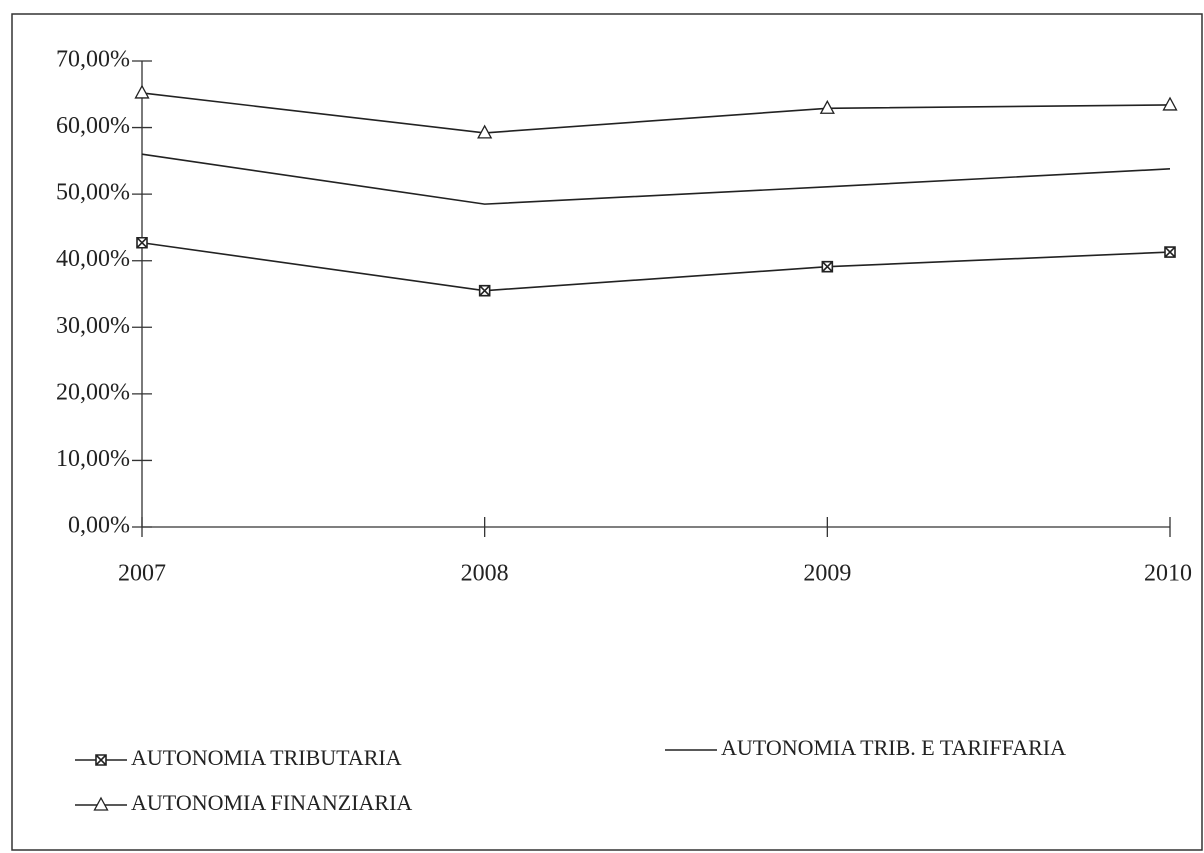 The image size is (1204, 853). What do you see at coordinates (1168, 574) in the screenshot?
I see `x-tick-label: 2010` at bounding box center [1168, 574].